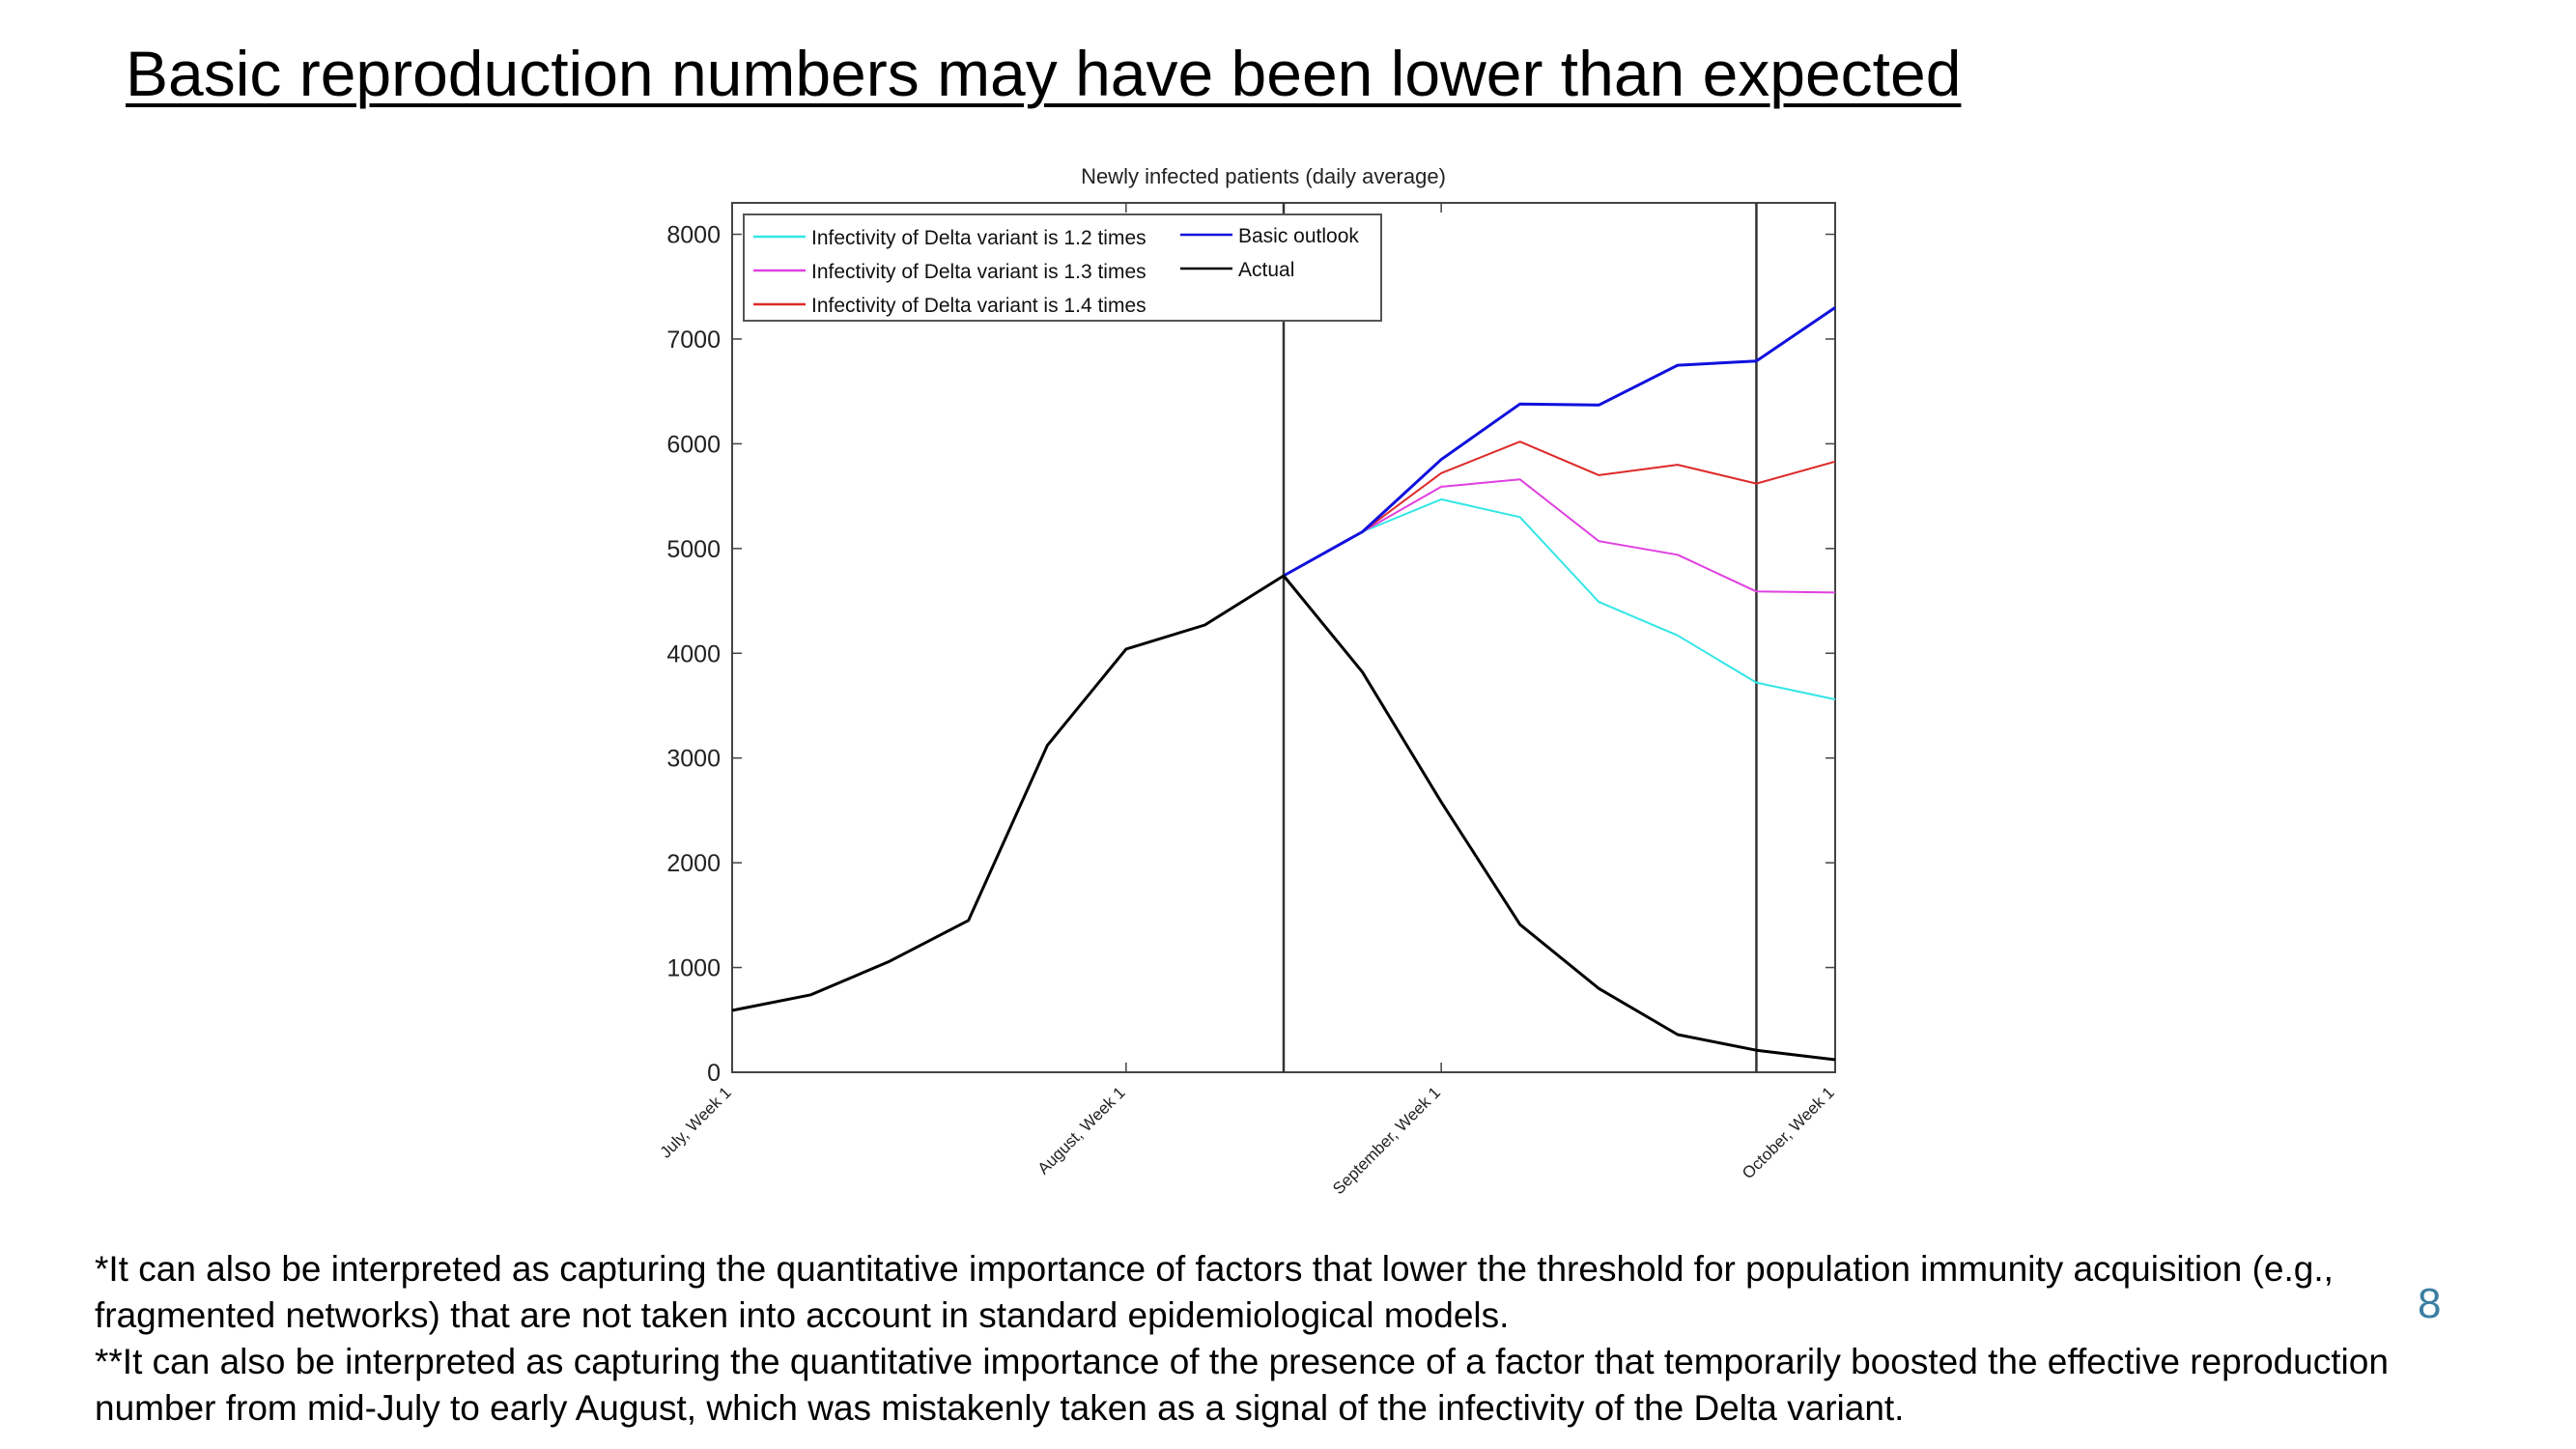  What do you see at coordinates (693, 444) in the screenshot?
I see `y-tick-label: 6000` at bounding box center [693, 444].